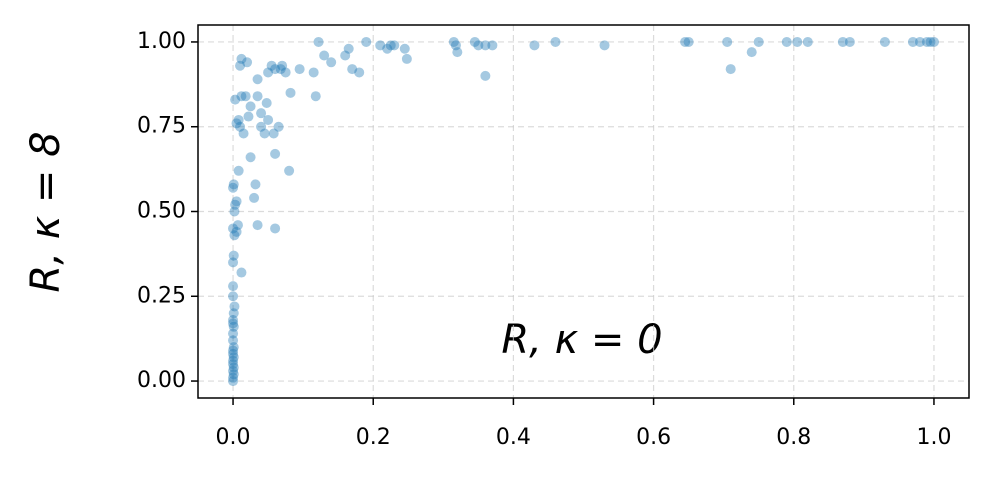 This screenshot has height=484, width=995. I want to click on y-tick-label: 0.75, so click(161, 126).